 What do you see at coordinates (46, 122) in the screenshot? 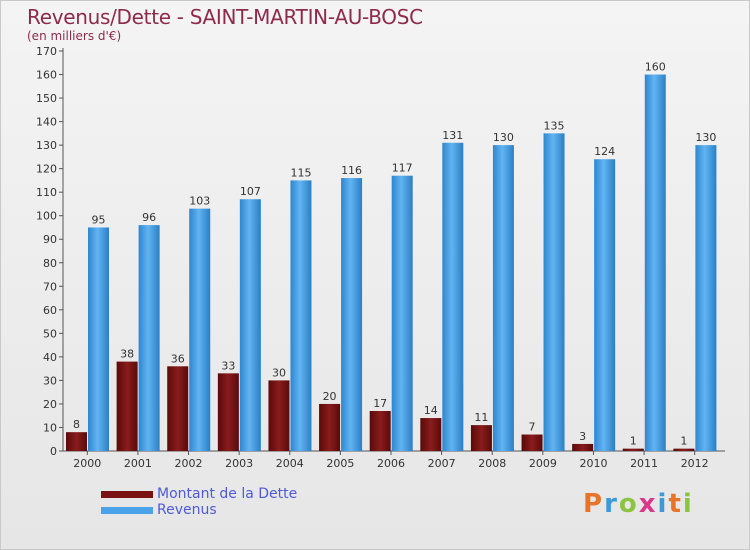
I see `y-tick-label: 140` at bounding box center [46, 122].